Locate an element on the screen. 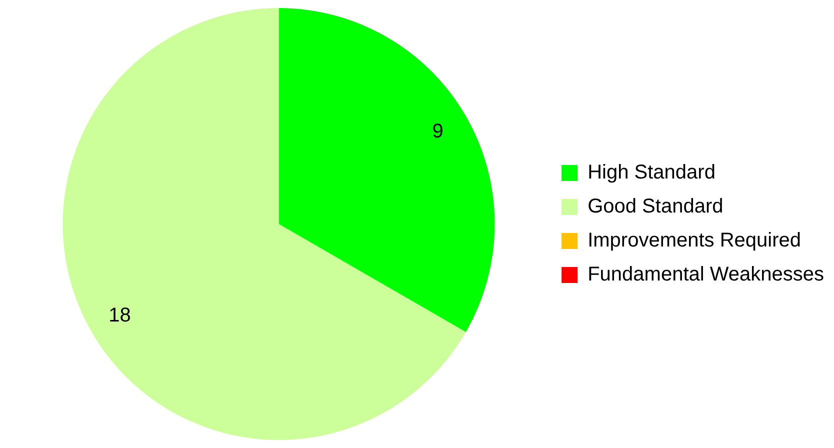  legend-label: Fundamental Weaknesses is located at coordinates (706, 275).